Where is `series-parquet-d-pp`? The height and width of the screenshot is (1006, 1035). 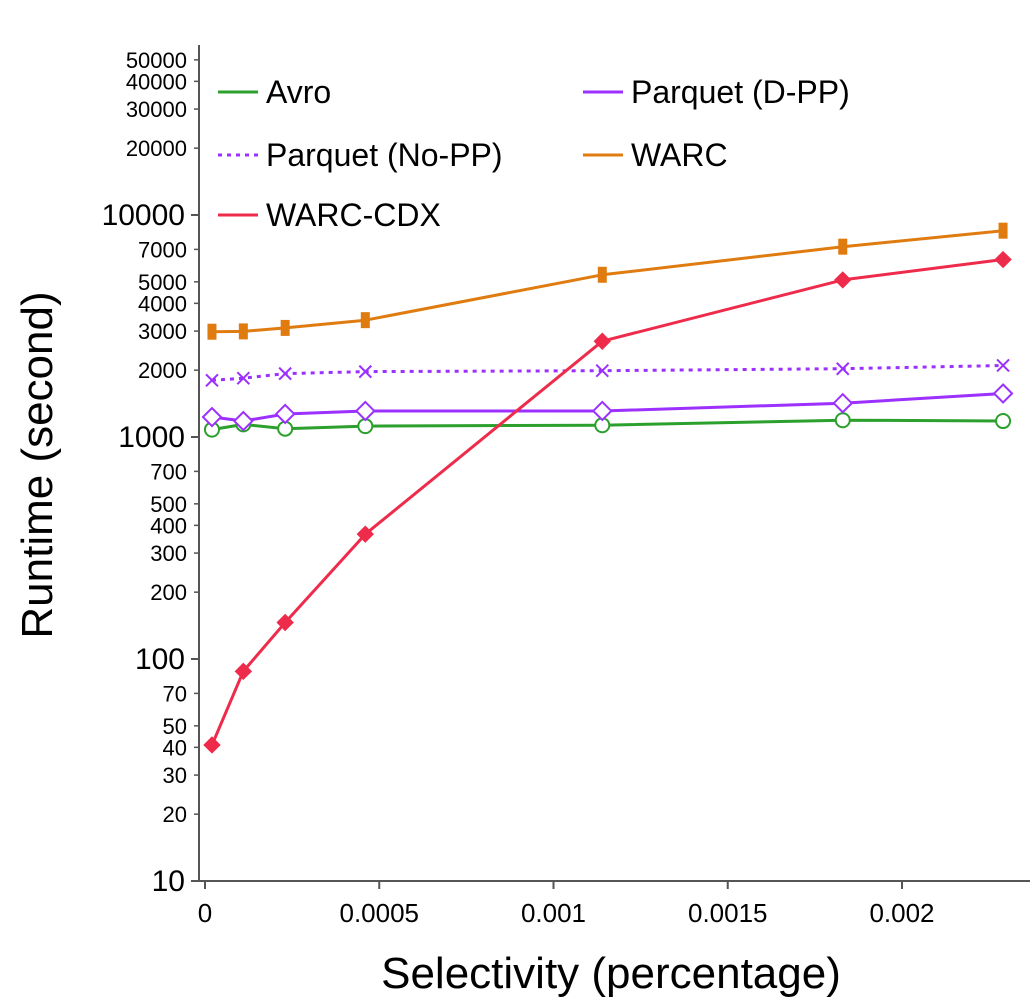 series-parquet-d-pp is located at coordinates (607, 407).